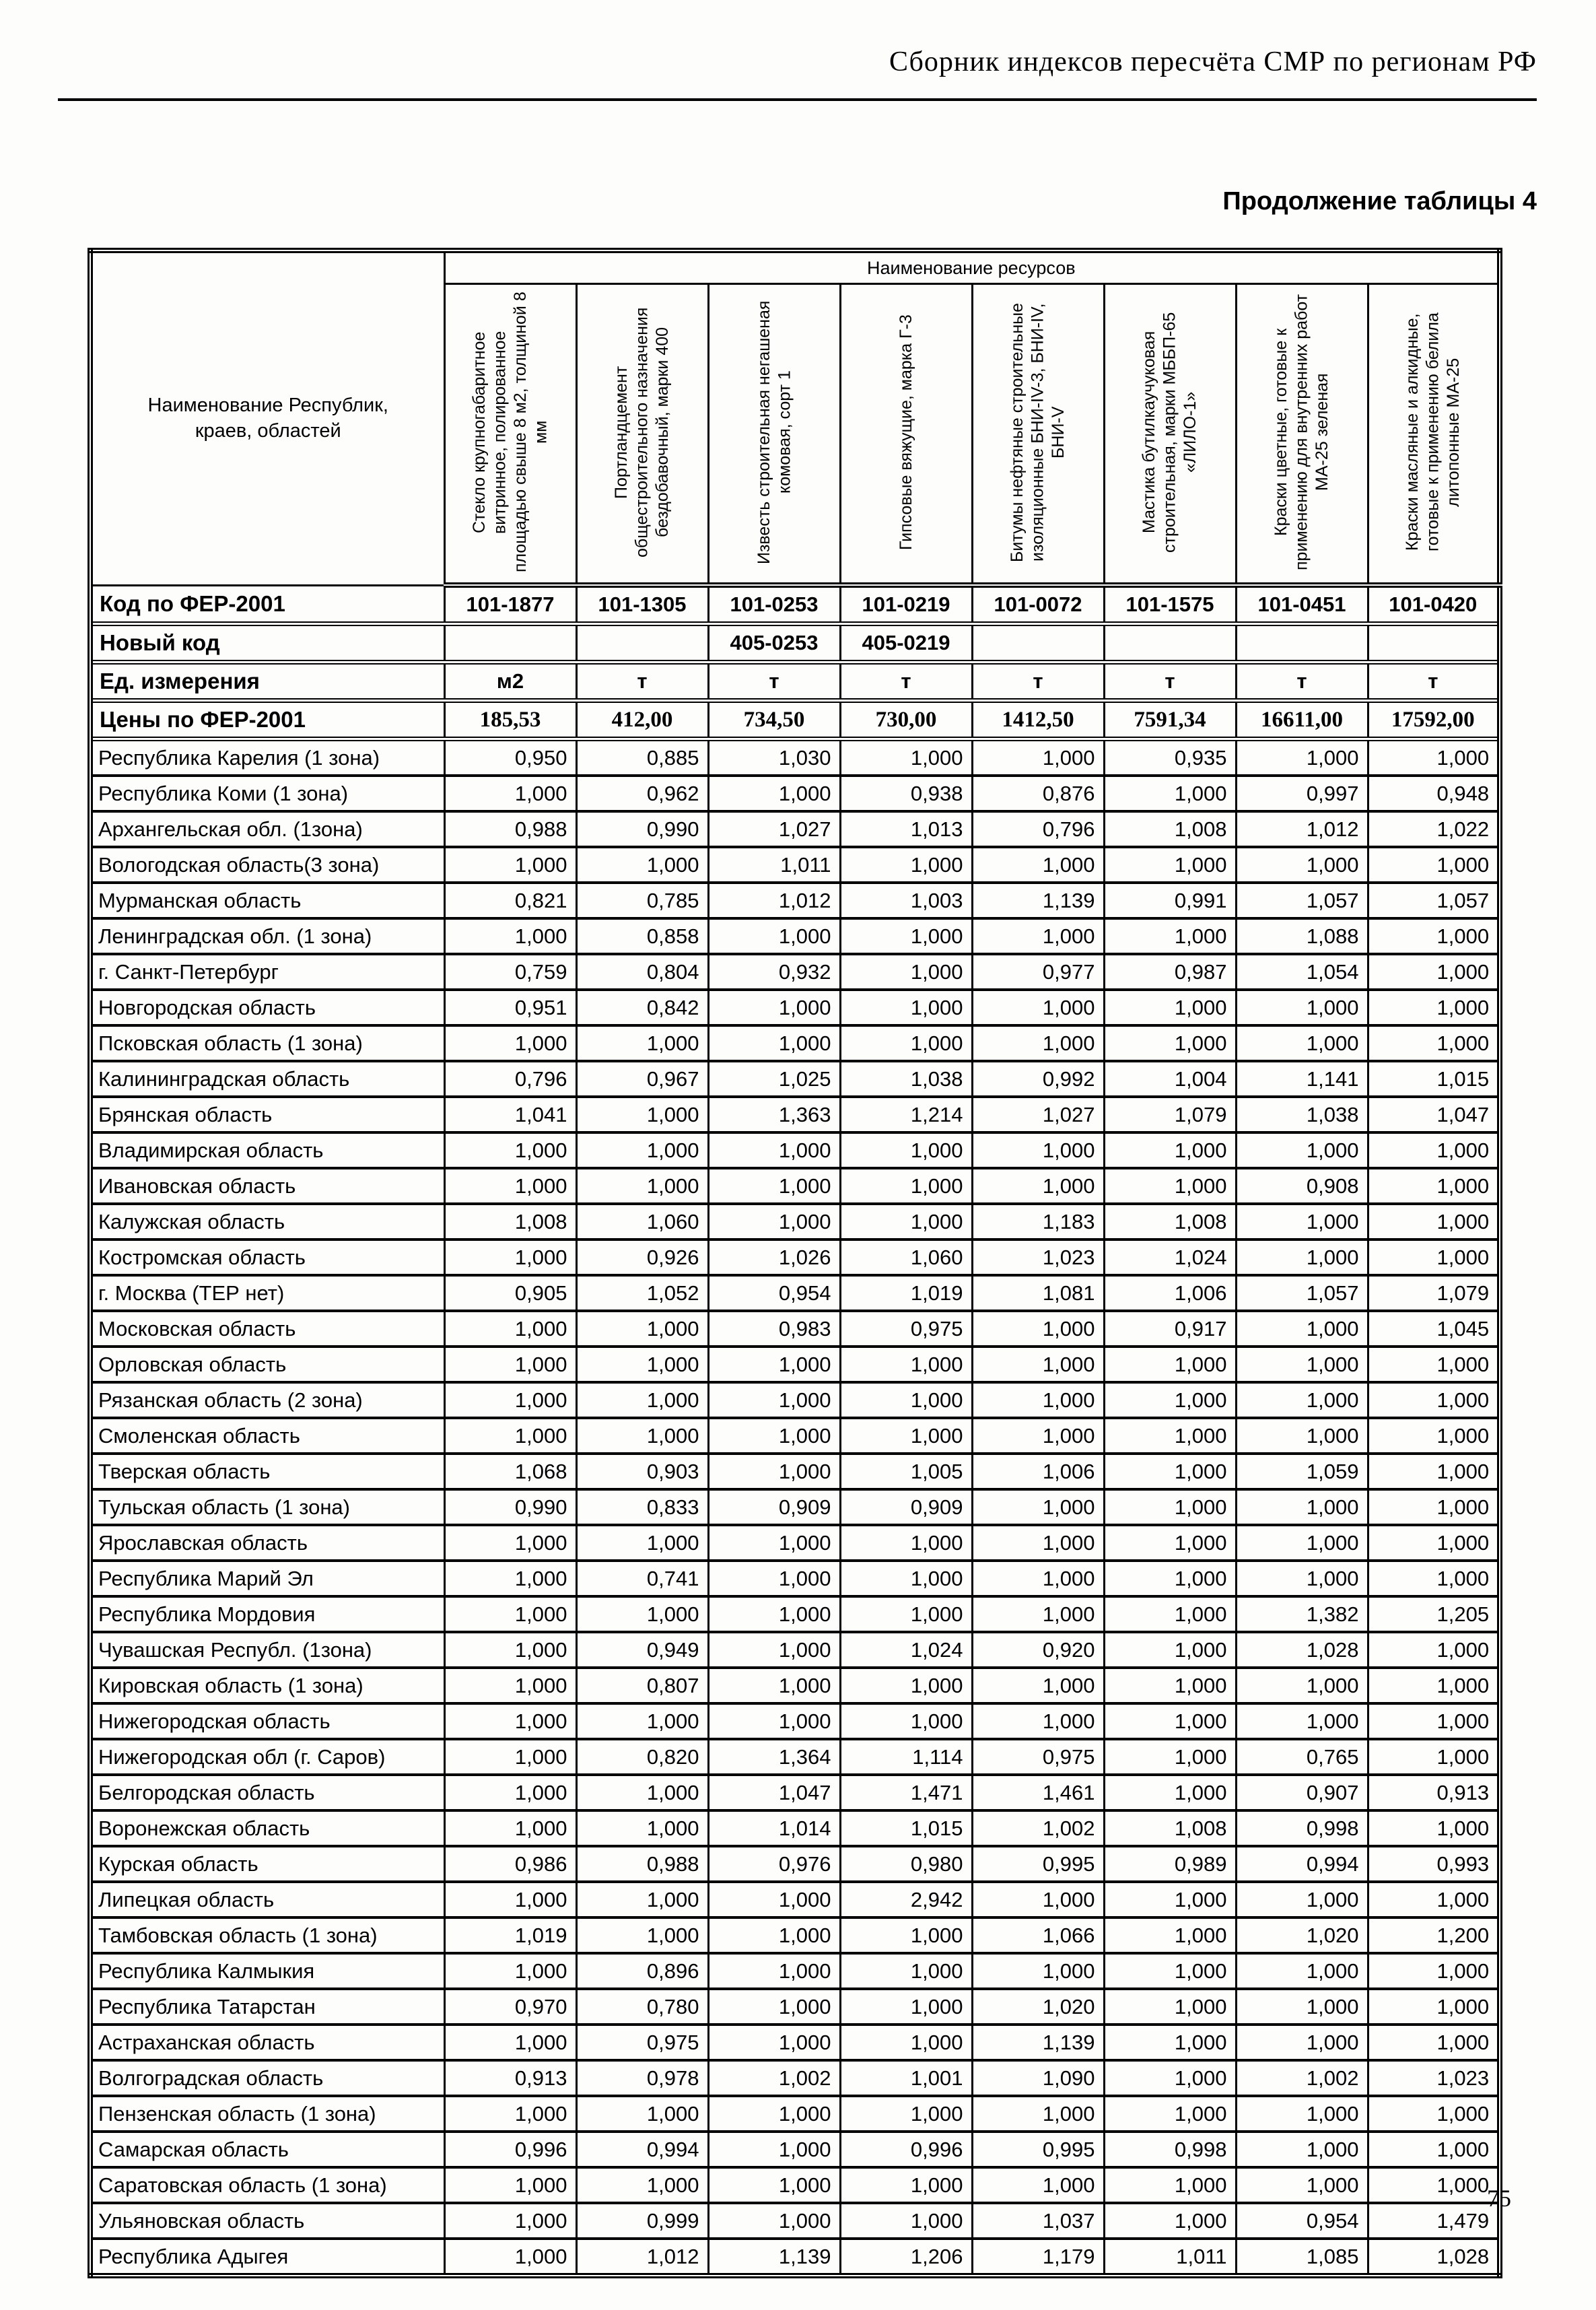 The image size is (1596, 2310). Describe the element at coordinates (267, 1150) in the screenshot. I see `region-name-cell: Владимирская область` at that location.